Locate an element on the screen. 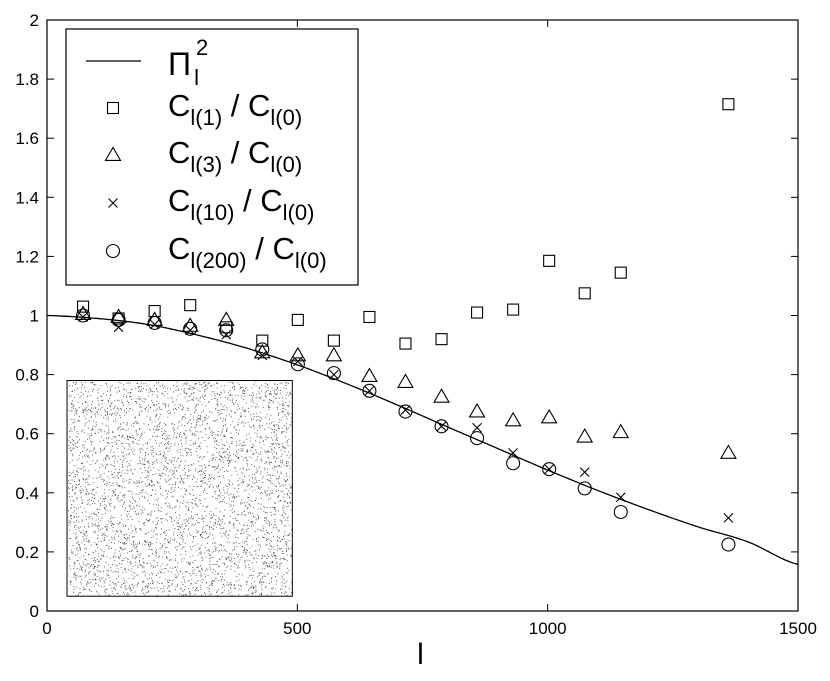 The height and width of the screenshot is (681, 830). legend-entry-cross: Cl(10) / Cl(0) is located at coordinates (211, 204).